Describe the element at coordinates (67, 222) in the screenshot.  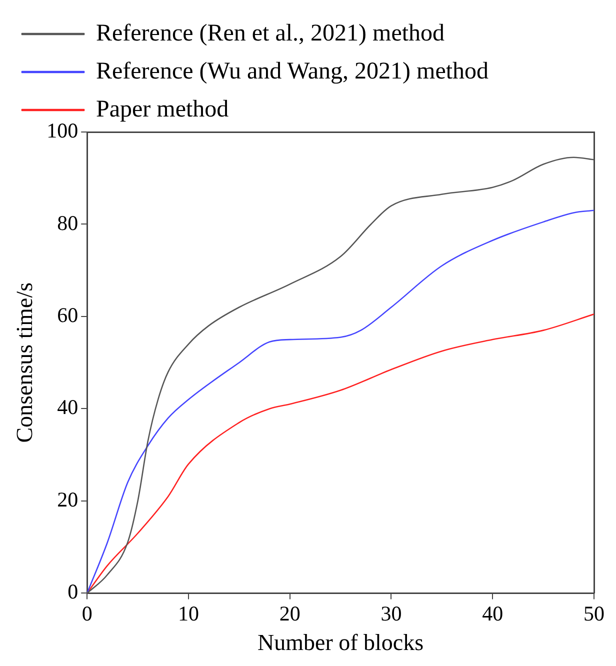
I see `y-tick-label: 80` at that location.